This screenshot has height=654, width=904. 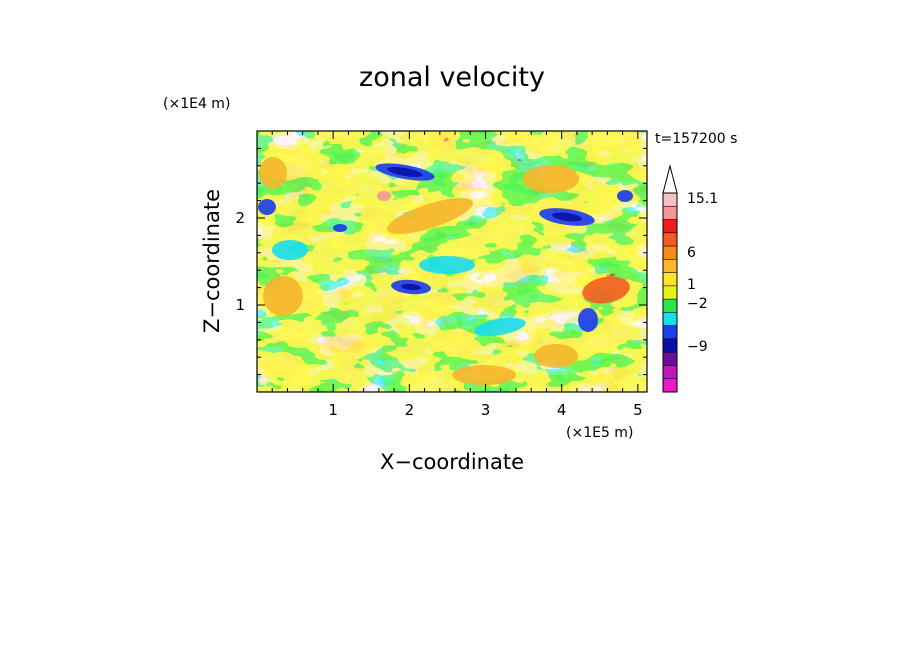 I want to click on x-axis-unit: (×1E5 m), so click(x=599, y=433).